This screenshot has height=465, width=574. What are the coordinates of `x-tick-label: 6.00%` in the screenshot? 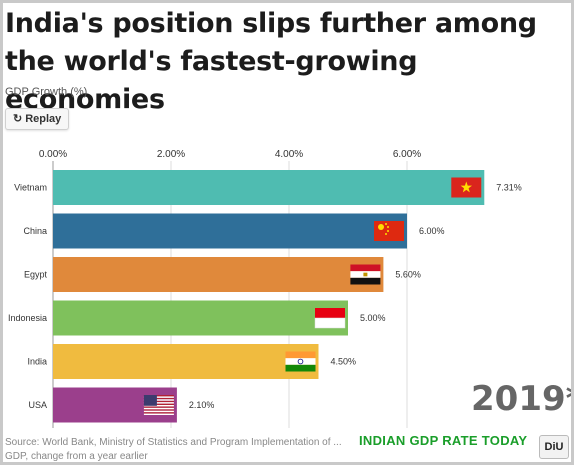 It's located at (407, 154).